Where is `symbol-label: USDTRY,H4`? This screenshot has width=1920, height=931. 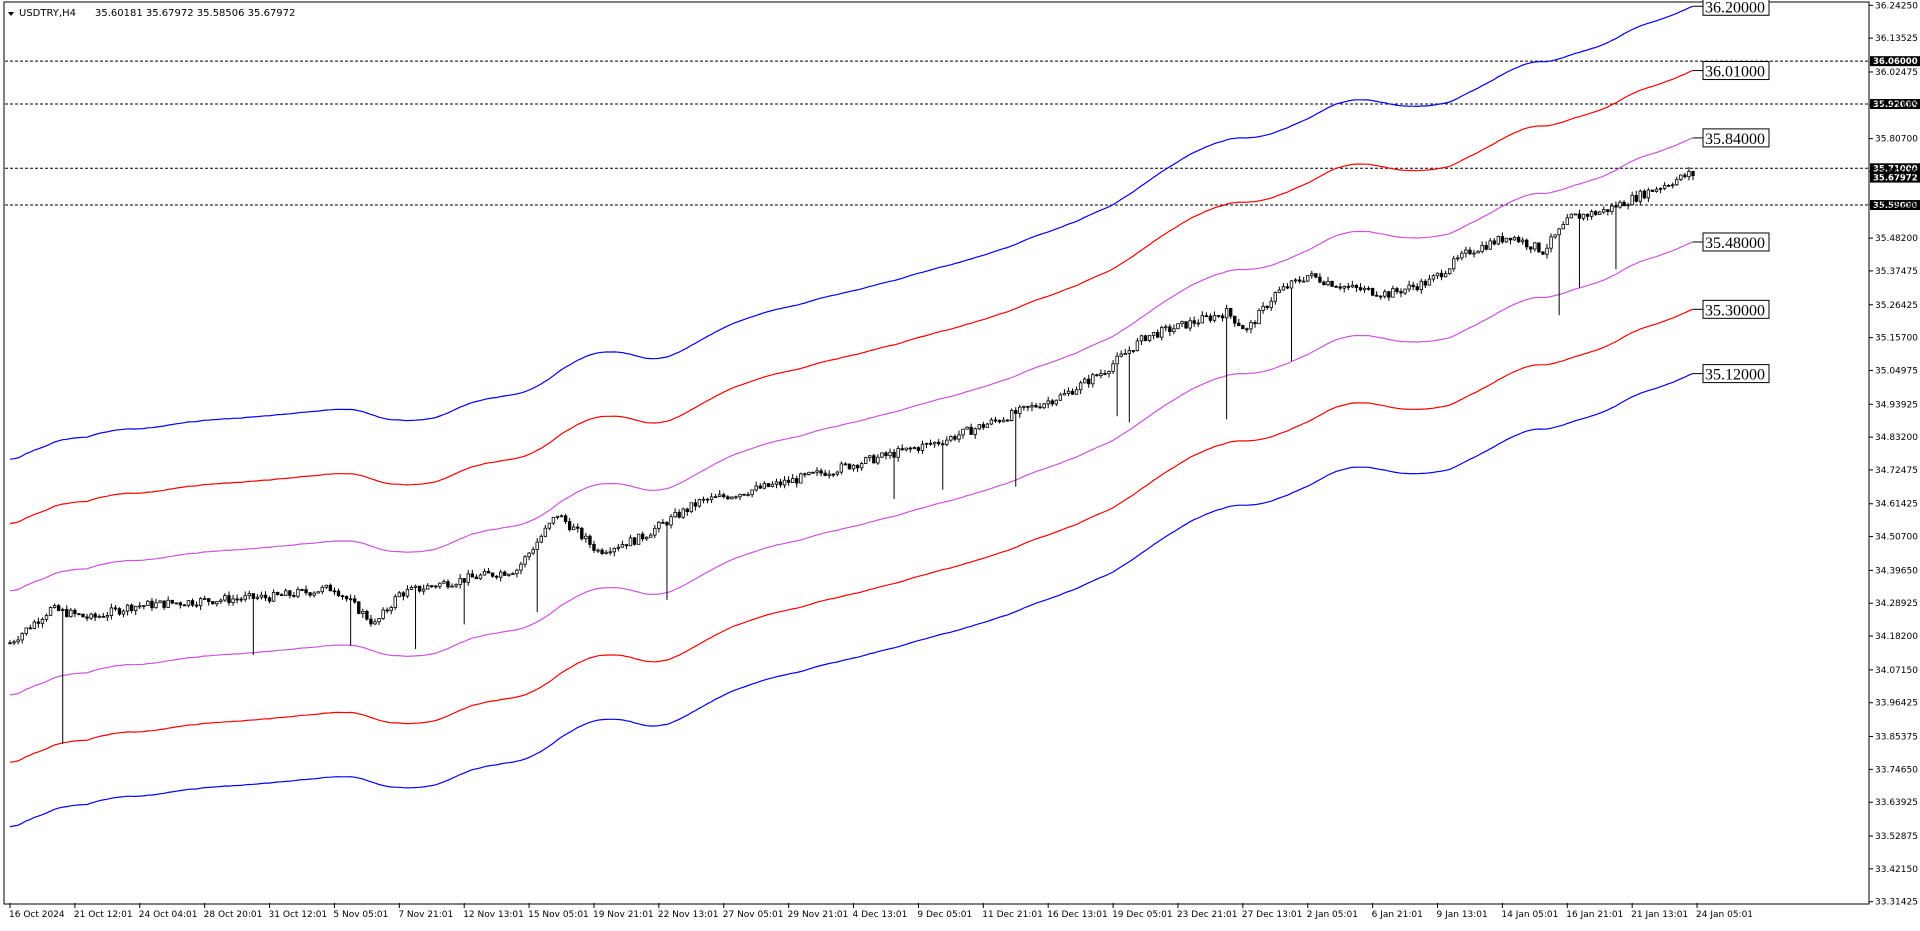
symbol-label: USDTRY,H4 is located at coordinates (47, 13).